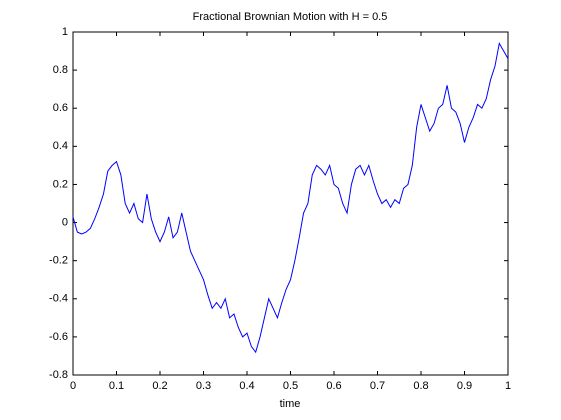  I want to click on x-tick-label: 1, so click(508, 386).